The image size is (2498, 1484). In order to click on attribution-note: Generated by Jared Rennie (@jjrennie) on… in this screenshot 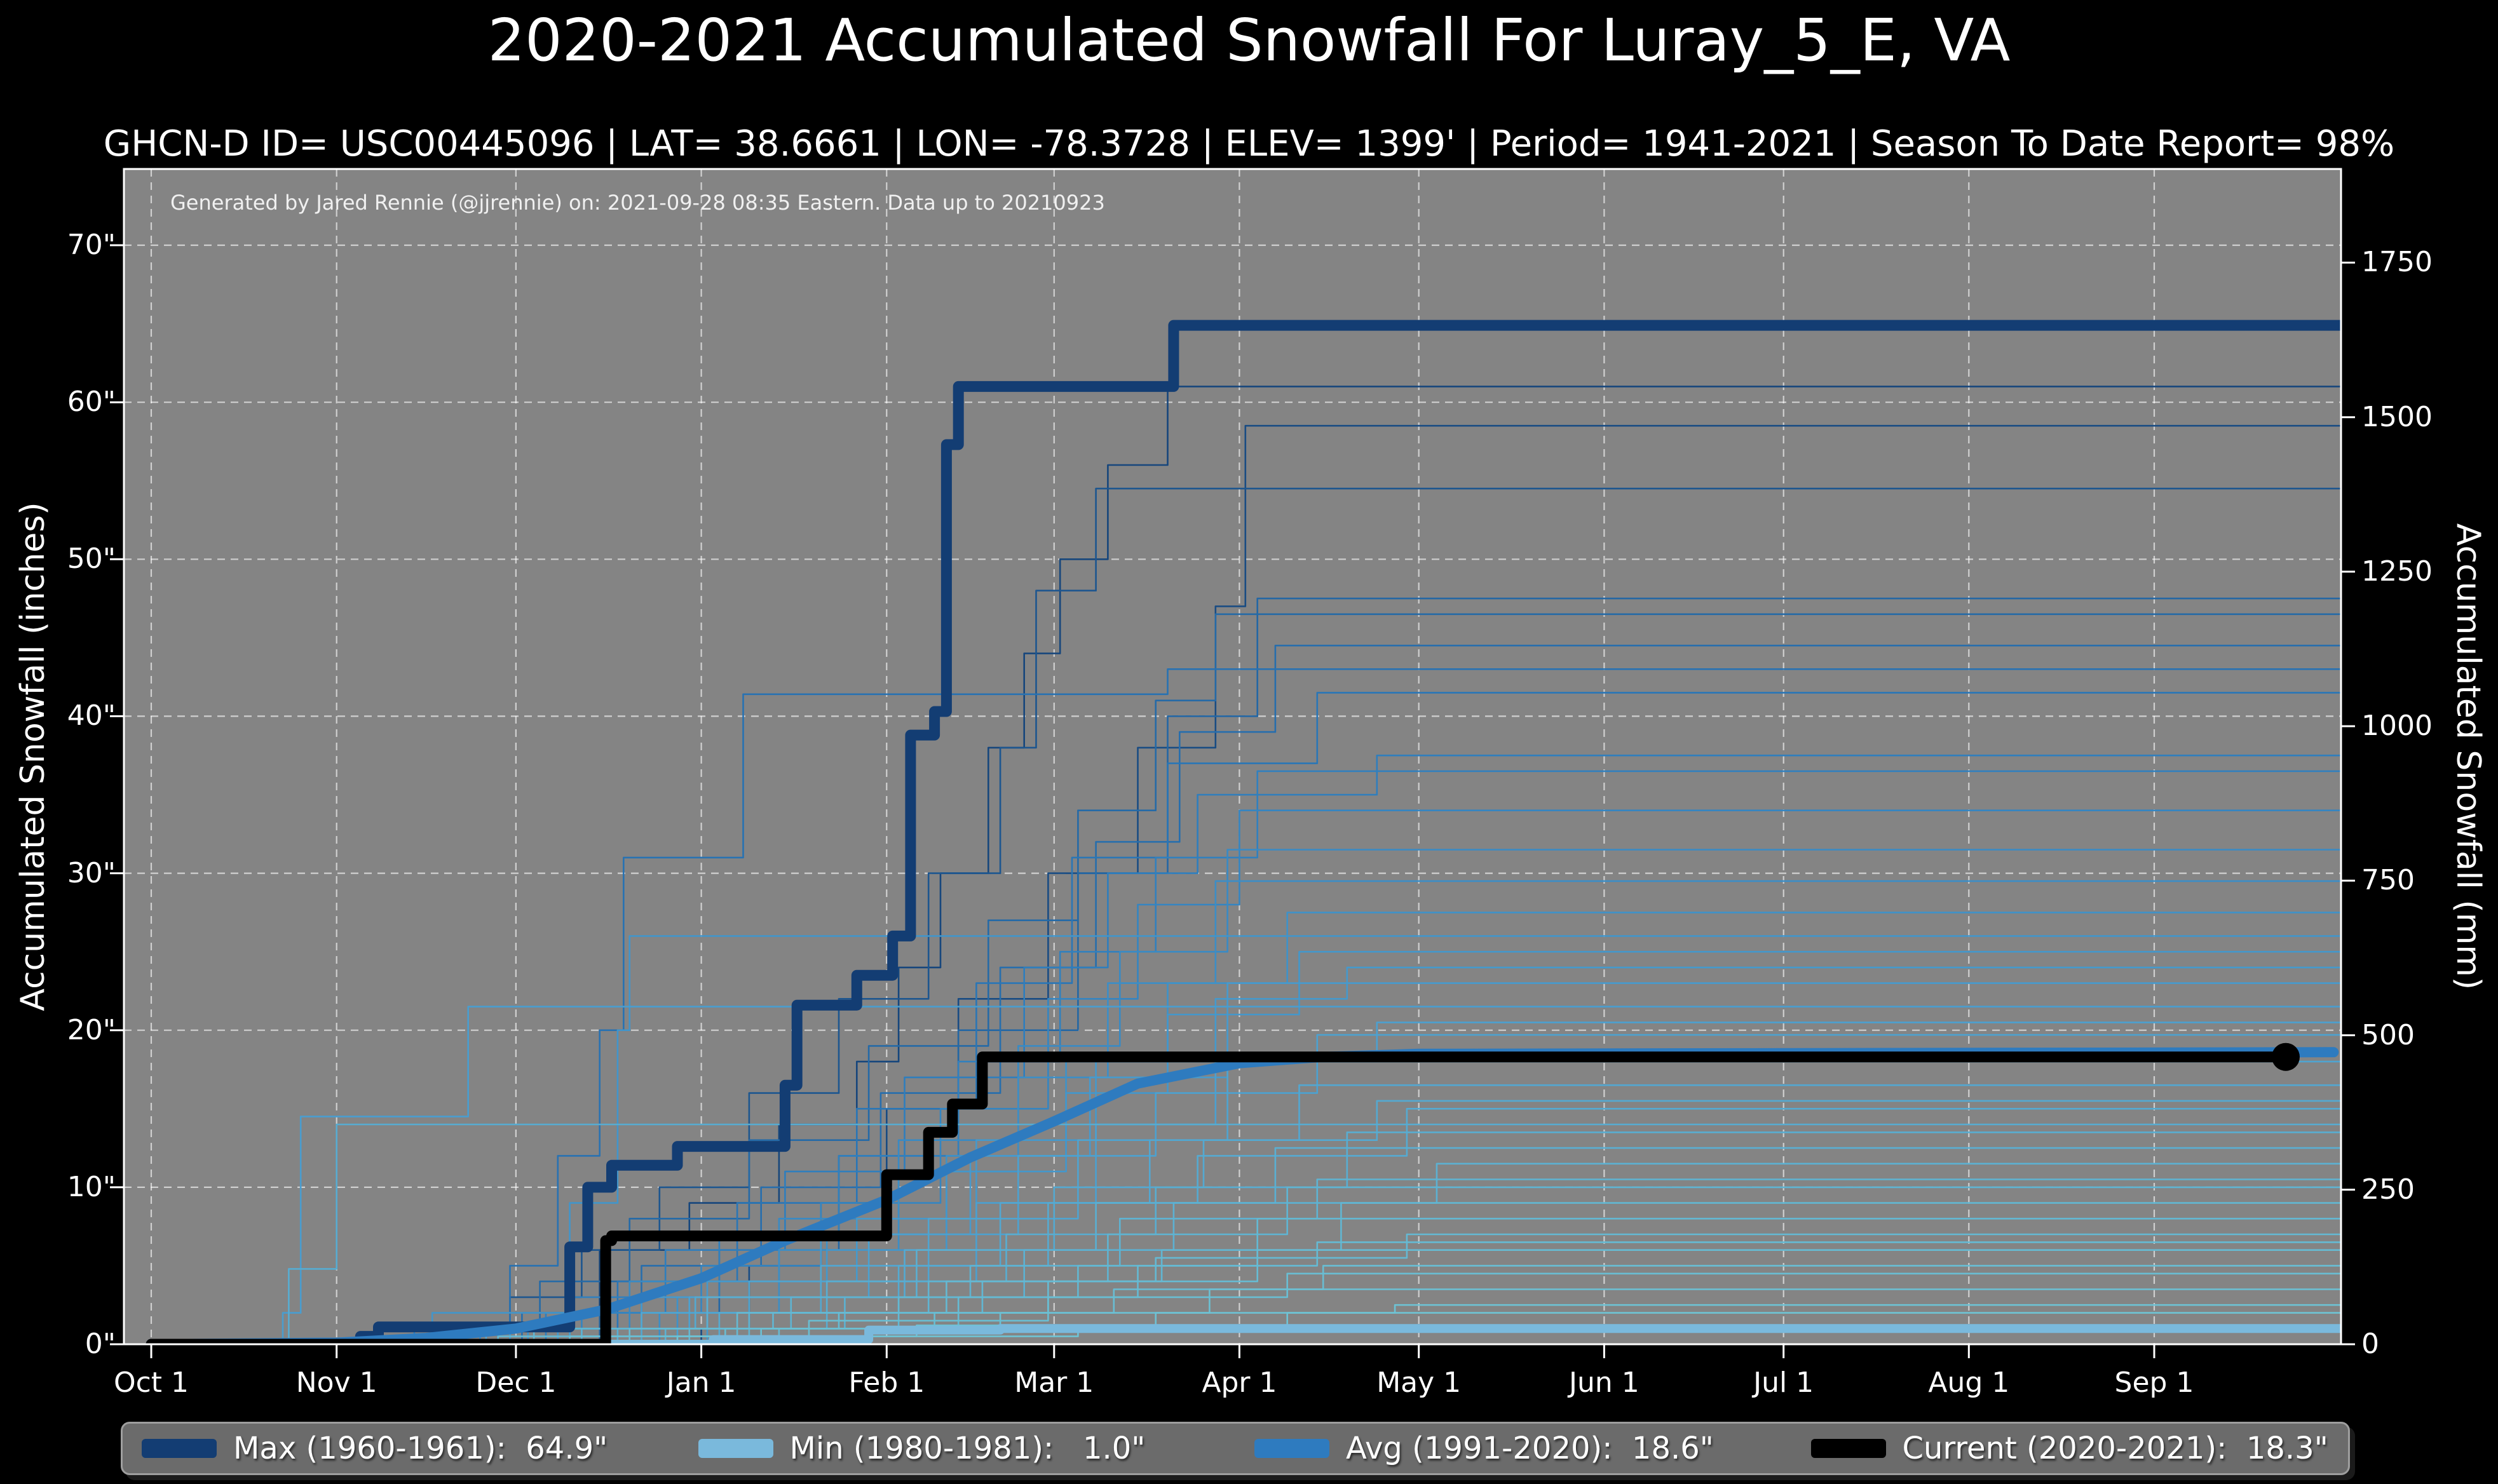, I will do `click(637, 203)`.